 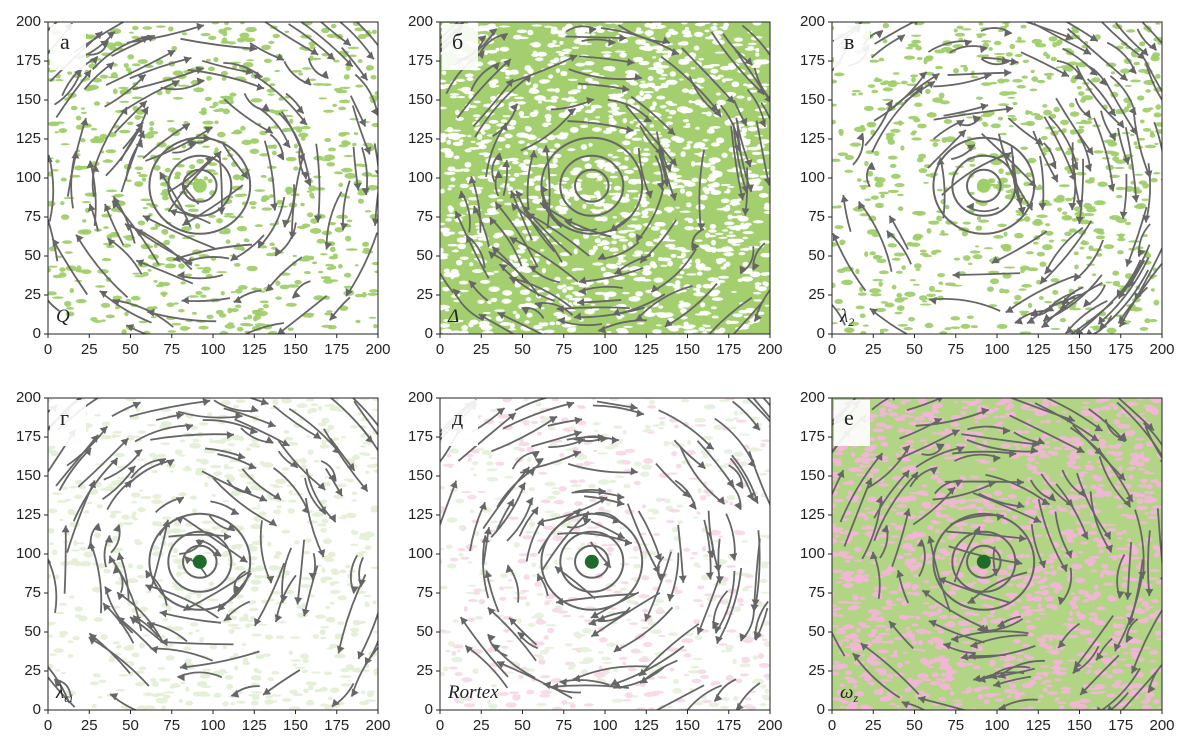 I want to click on y-tick-label: 75, so click(x=816, y=216).